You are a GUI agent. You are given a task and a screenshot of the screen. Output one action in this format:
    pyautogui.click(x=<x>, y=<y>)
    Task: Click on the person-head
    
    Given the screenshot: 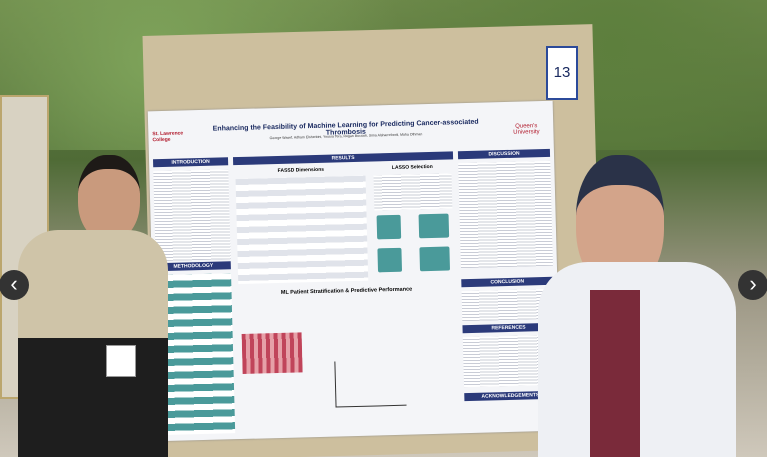 What is the action you would take?
    pyautogui.click(x=109, y=198)
    